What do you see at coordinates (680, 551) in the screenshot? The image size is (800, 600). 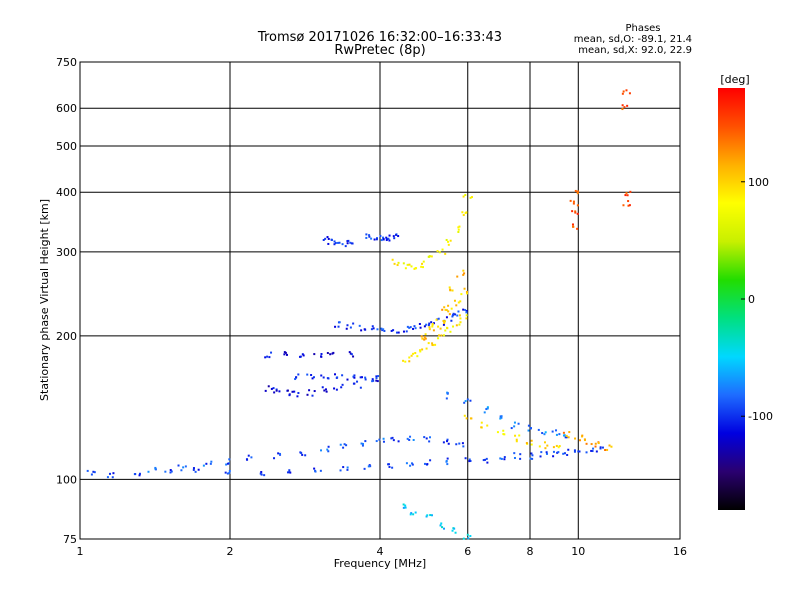 I see `x-tick-label: 16` at bounding box center [680, 551].